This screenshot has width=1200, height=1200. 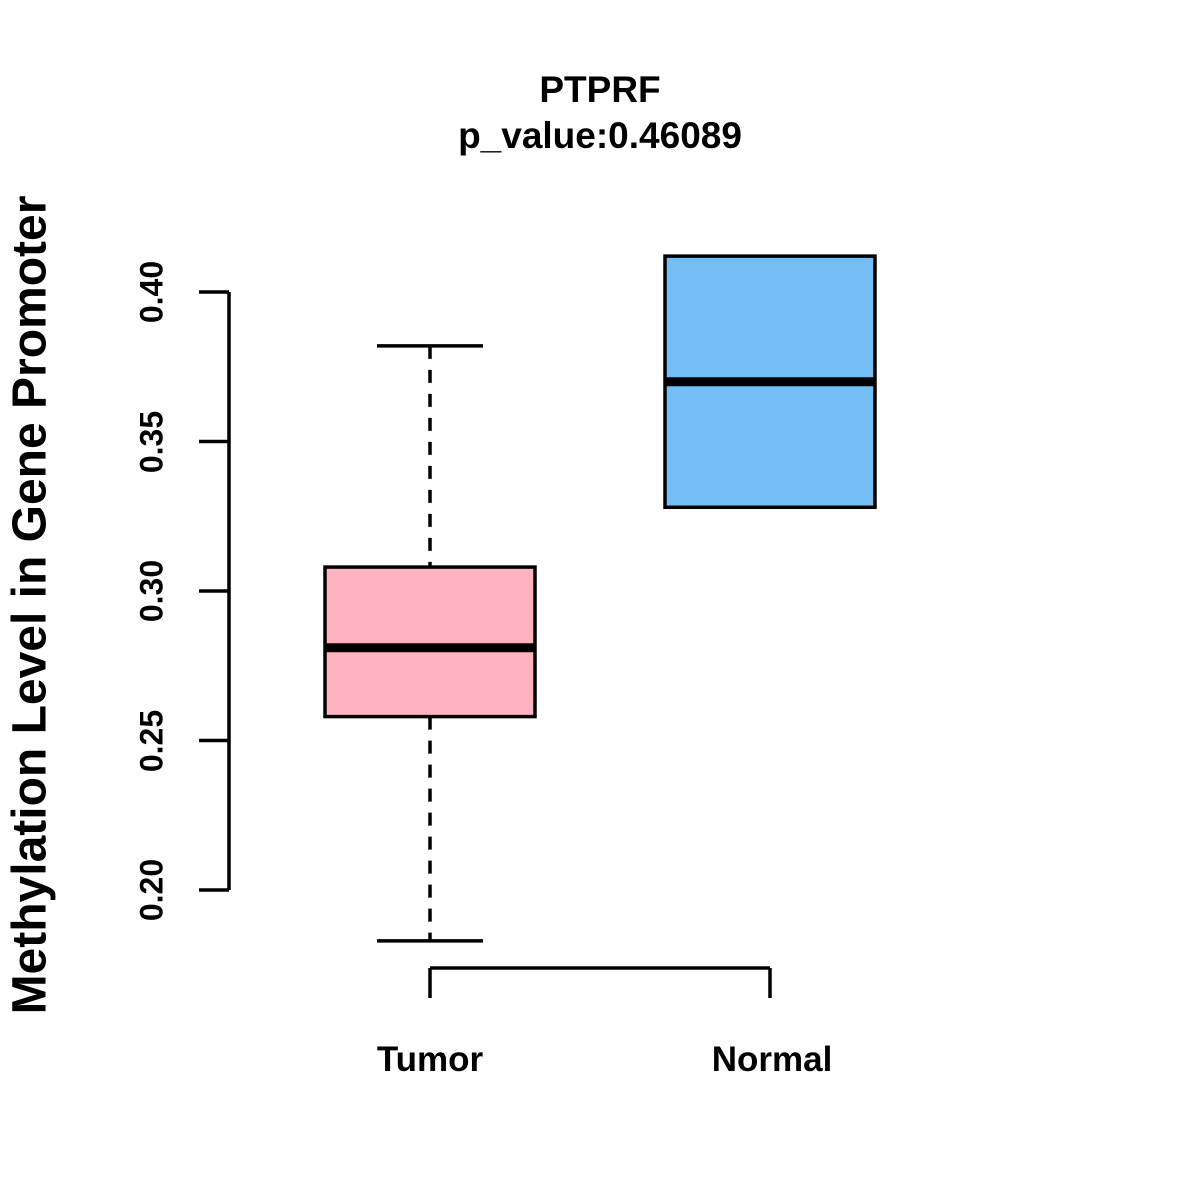 I want to click on chart-subtitle: p_value:0.46089, so click(x=600, y=135).